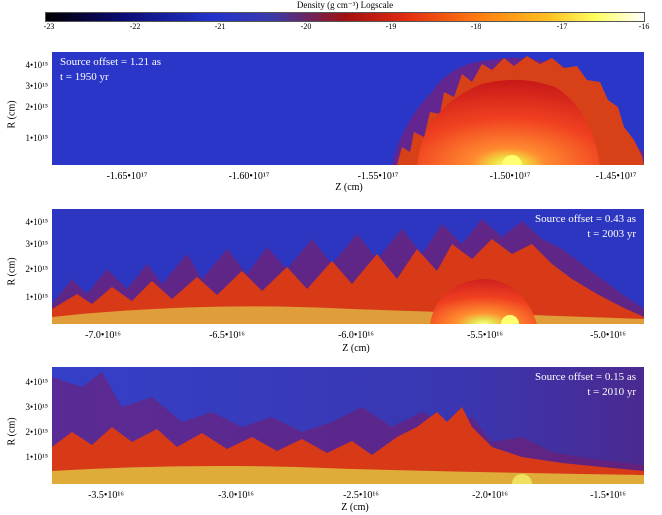  Describe the element at coordinates (485, 335) in the screenshot. I see `panel-2-xtick: -5.5•10¹⁶` at that location.